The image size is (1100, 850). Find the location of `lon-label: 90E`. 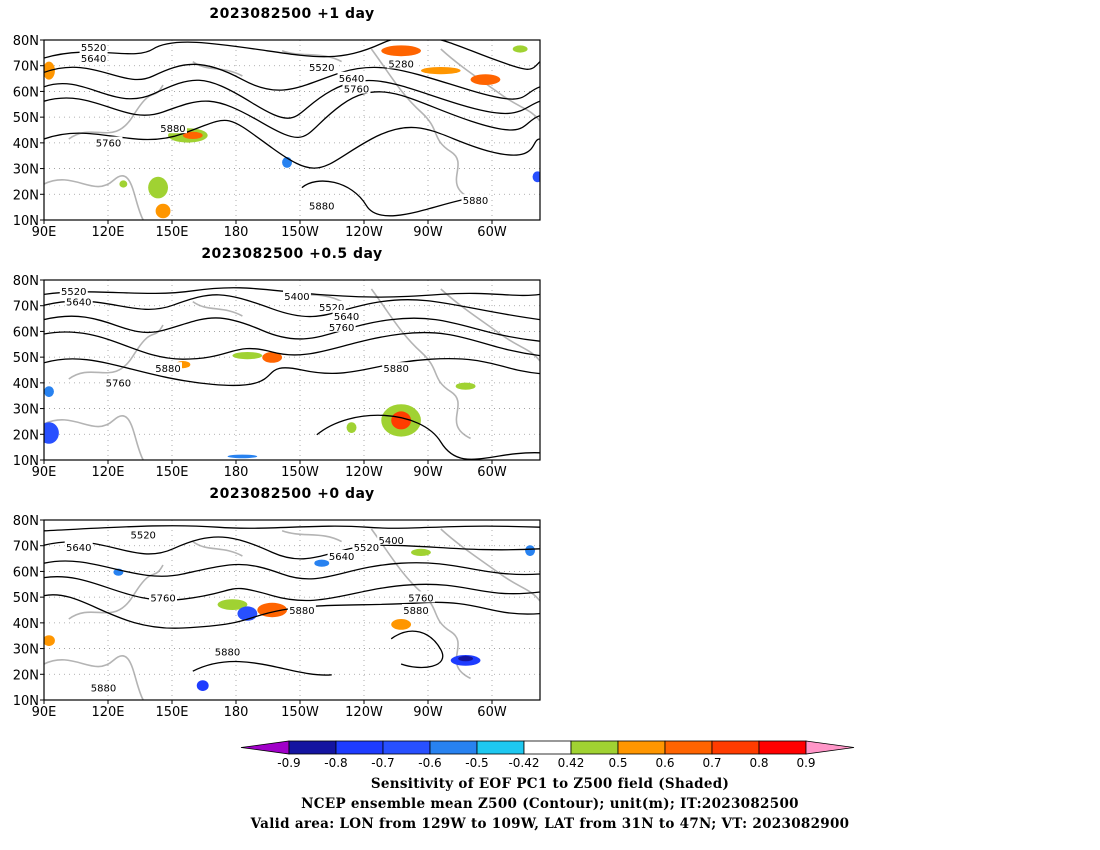

lon-label: 90E is located at coordinates (44, 712).